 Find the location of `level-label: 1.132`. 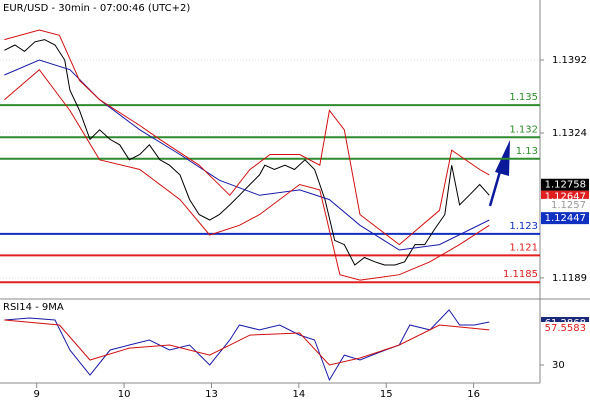

level-label: 1.132 is located at coordinates (523, 129).